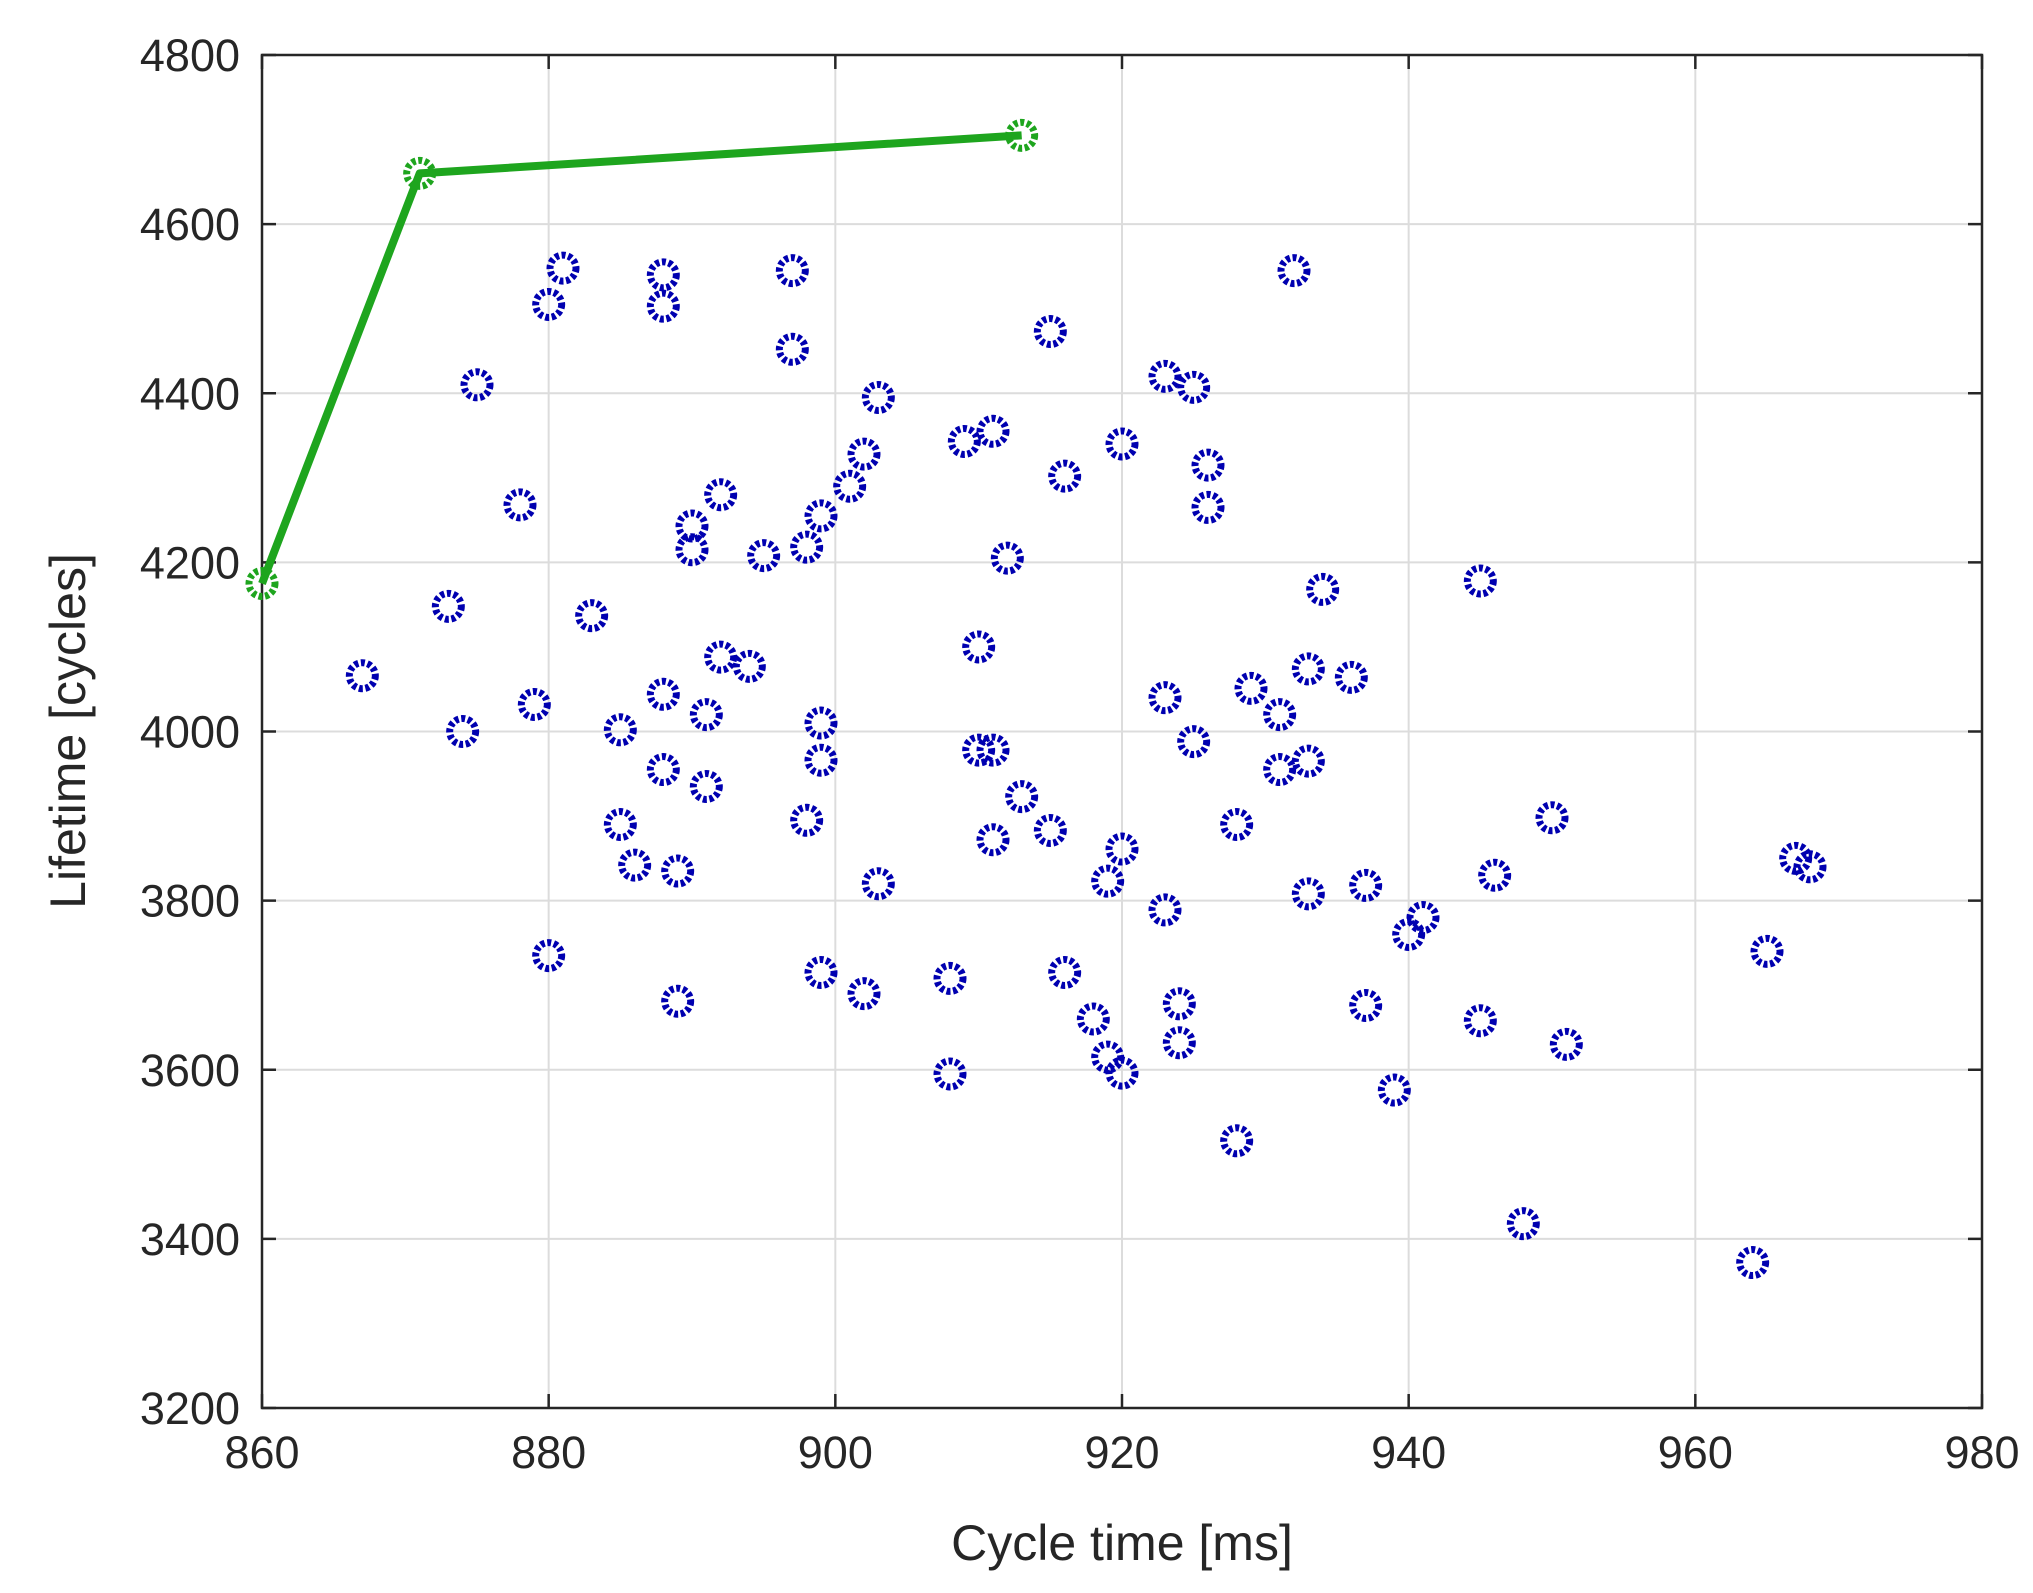 The image size is (2033, 1593). I want to click on y-tick-label: 4800, so click(190, 55).